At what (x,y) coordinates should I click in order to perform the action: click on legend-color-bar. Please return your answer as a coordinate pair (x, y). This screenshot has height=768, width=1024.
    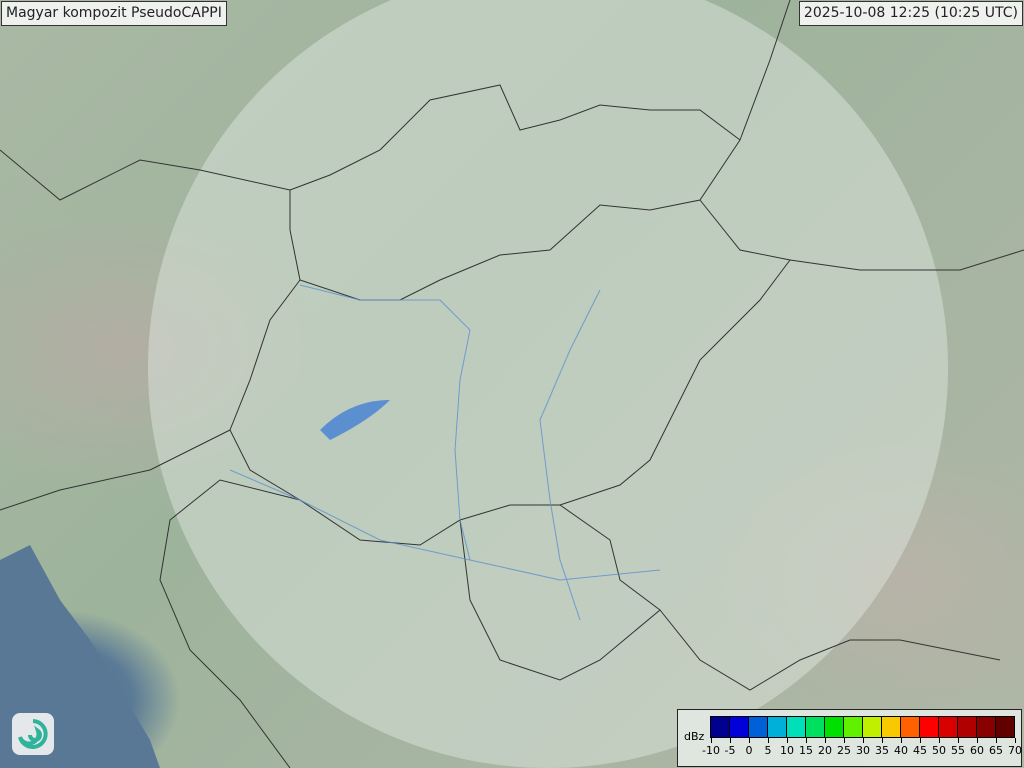
    Looking at the image, I should click on (862, 727).